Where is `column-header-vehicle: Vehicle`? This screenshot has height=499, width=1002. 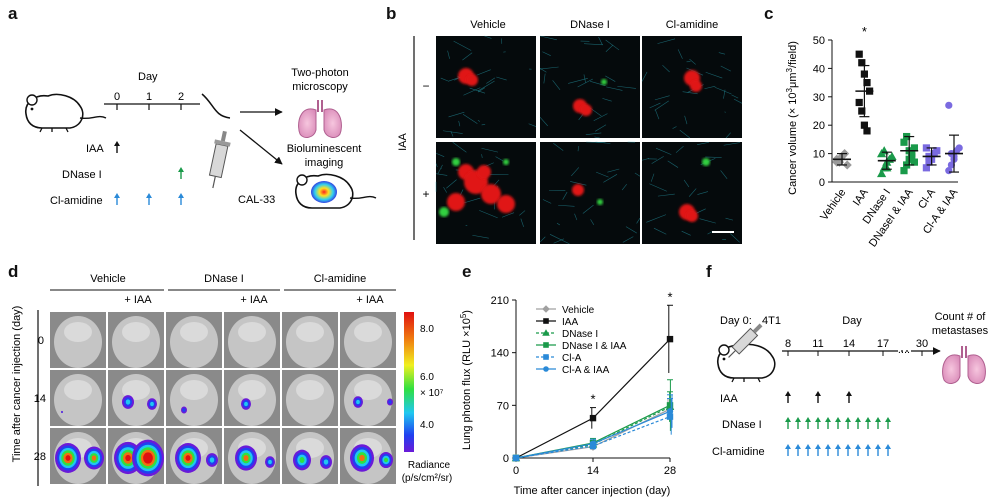
column-header-vehicle: Vehicle is located at coordinates (487, 25).